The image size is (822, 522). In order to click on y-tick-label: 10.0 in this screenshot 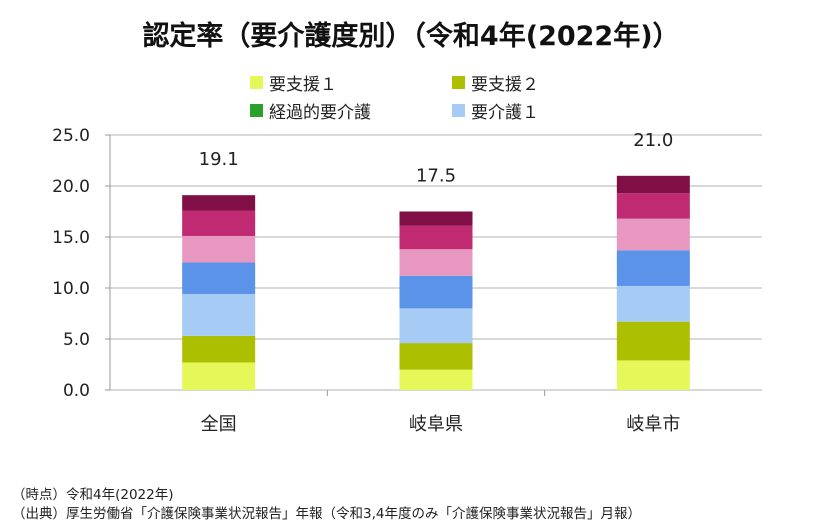, I will do `click(71, 289)`.